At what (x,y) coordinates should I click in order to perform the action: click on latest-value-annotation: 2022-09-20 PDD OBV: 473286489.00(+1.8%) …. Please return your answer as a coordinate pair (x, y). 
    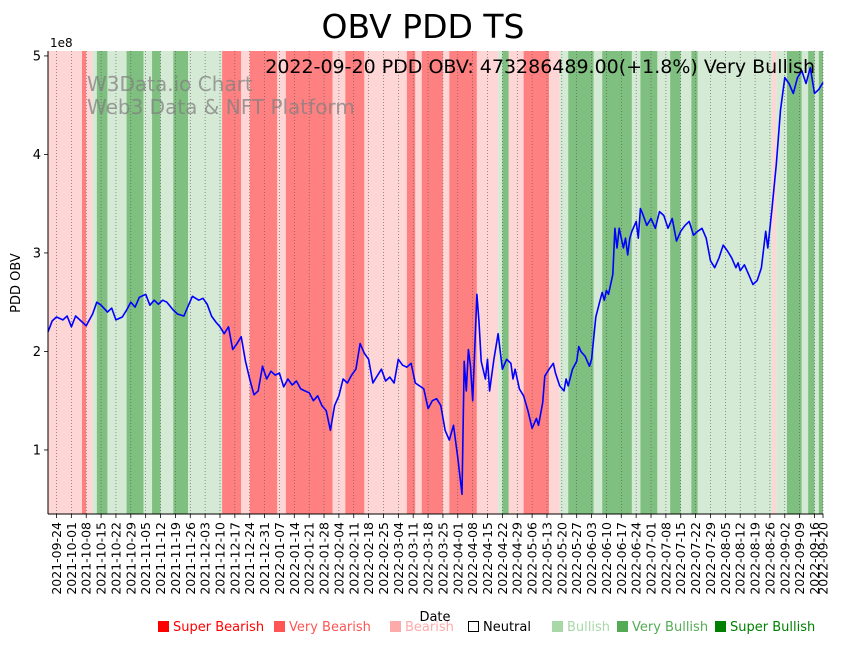
    Looking at the image, I should click on (540, 67).